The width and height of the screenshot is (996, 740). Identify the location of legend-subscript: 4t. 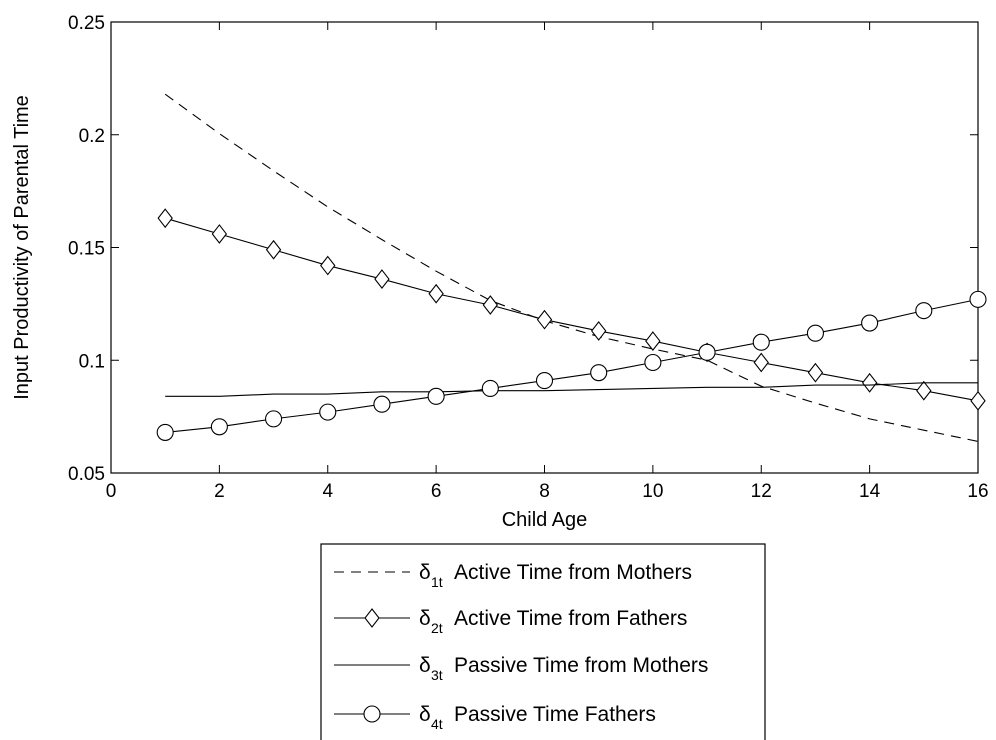
(437, 724).